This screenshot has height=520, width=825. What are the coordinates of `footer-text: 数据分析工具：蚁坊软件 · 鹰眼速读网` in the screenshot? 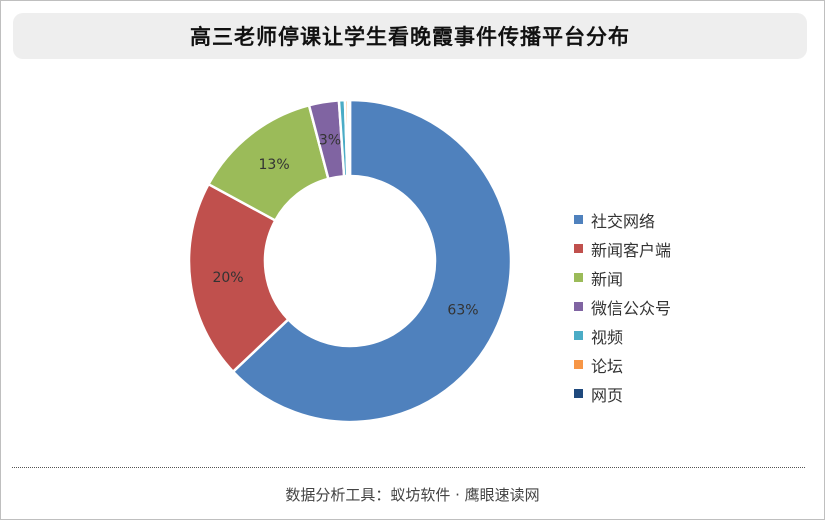 It's located at (412, 494).